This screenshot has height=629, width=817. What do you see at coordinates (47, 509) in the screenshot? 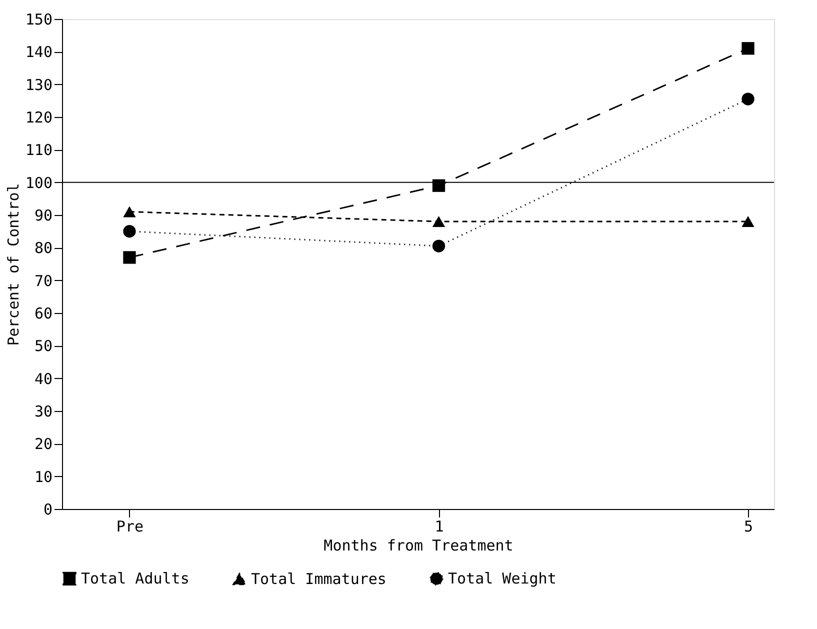
I see `y-tick-label: 0` at bounding box center [47, 509].